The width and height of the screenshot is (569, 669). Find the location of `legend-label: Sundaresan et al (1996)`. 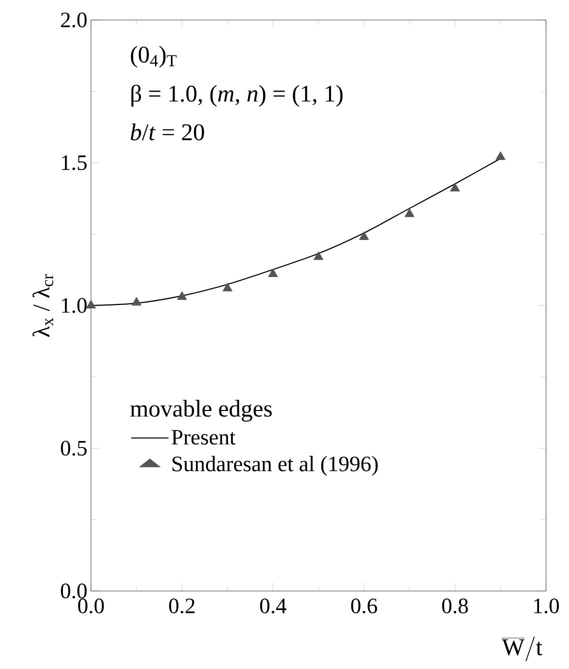

legend-label: Sundaresan et al (1996) is located at coordinates (275, 466).